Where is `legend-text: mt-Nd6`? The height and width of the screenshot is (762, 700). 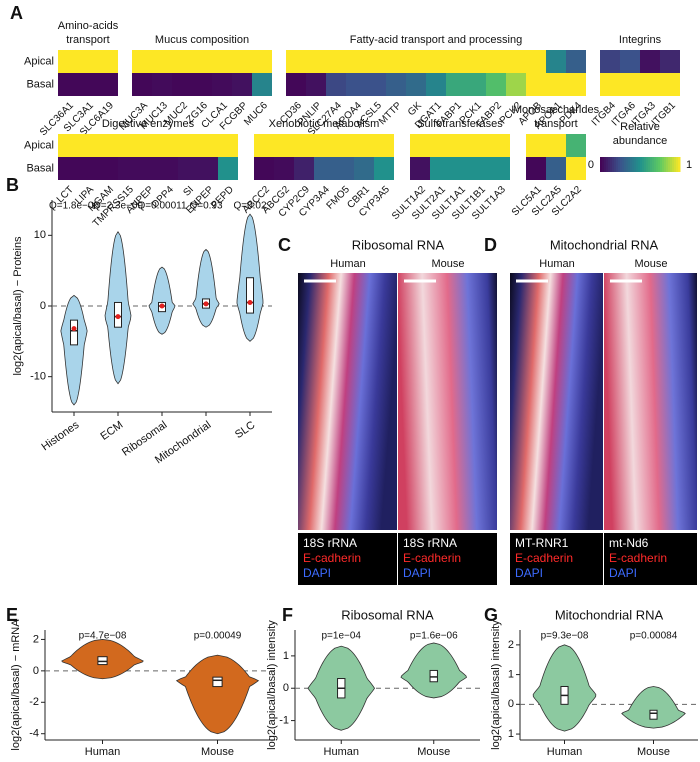
legend-text: mt-Nd6 is located at coordinates (629, 543).